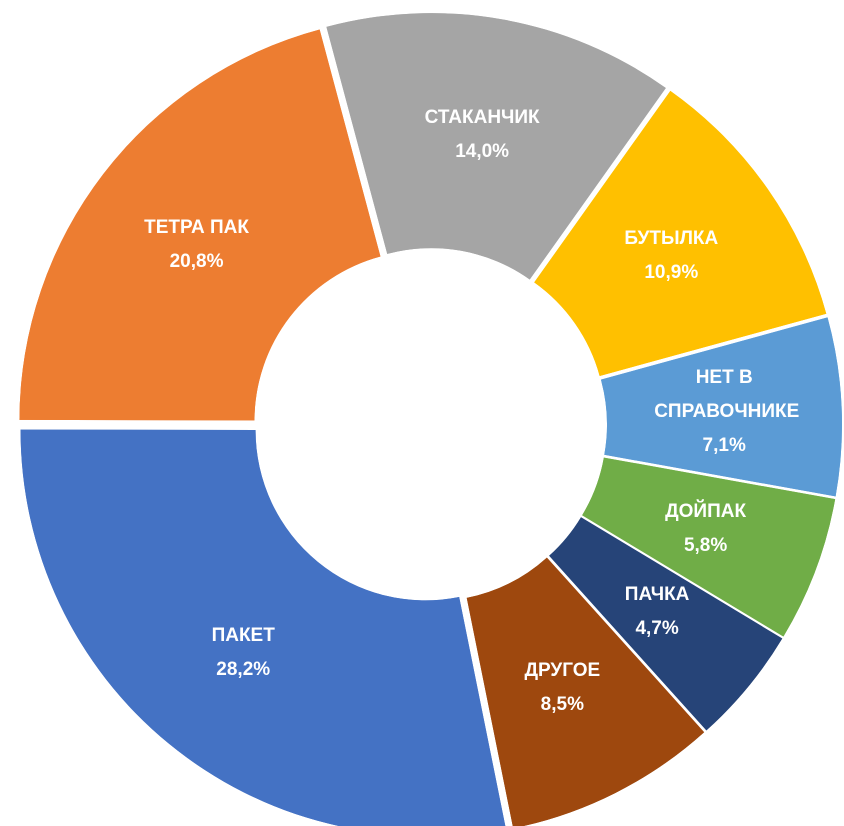 Image resolution: width=844 pixels, height=826 pixels. I want to click on value-label: 8,5%, so click(562, 705).